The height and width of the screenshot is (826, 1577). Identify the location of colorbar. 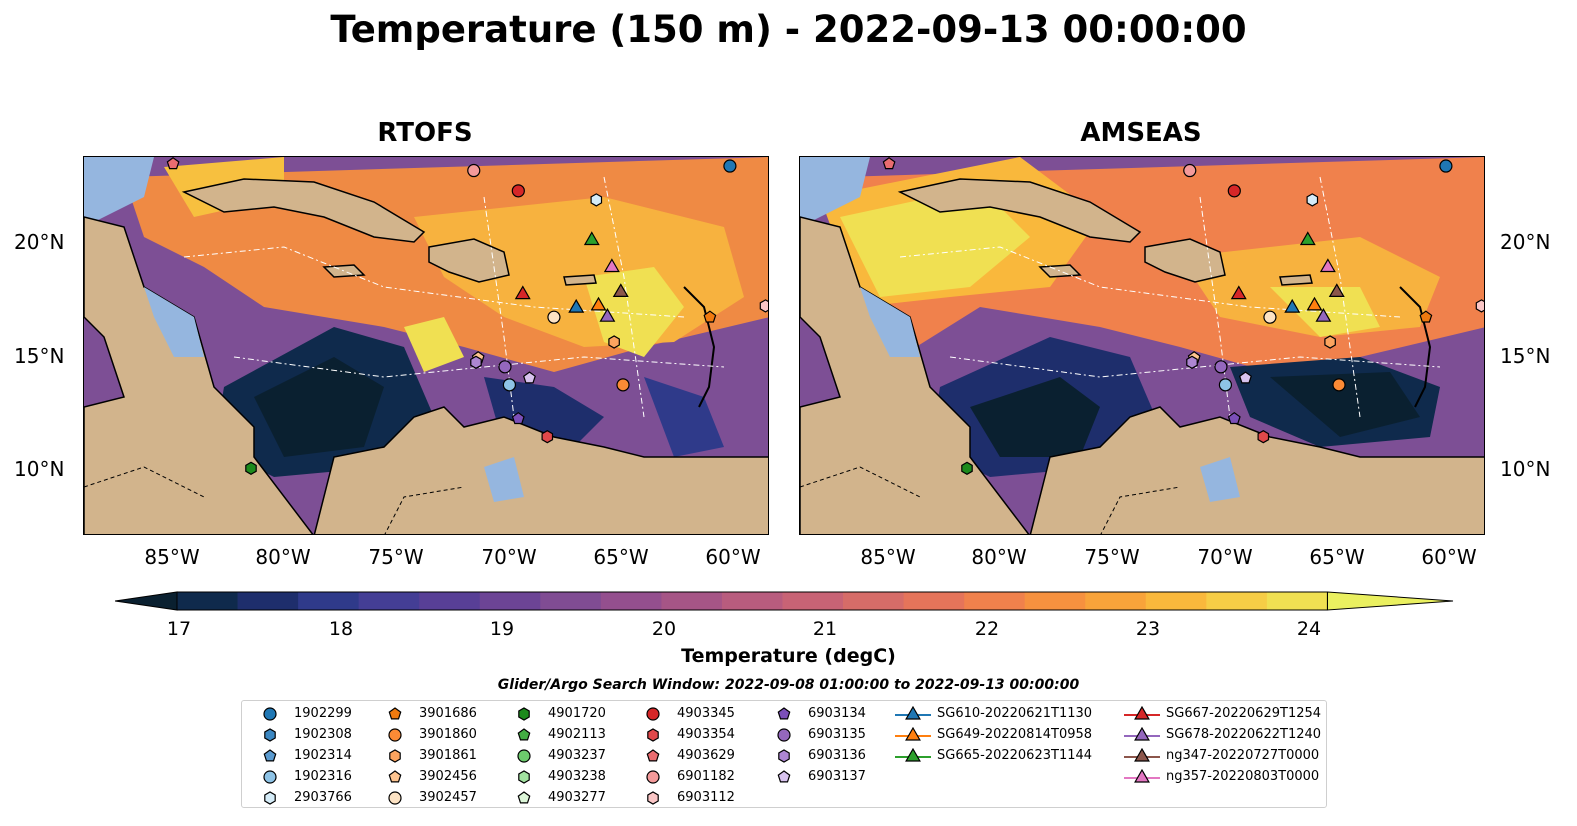
(784, 601).